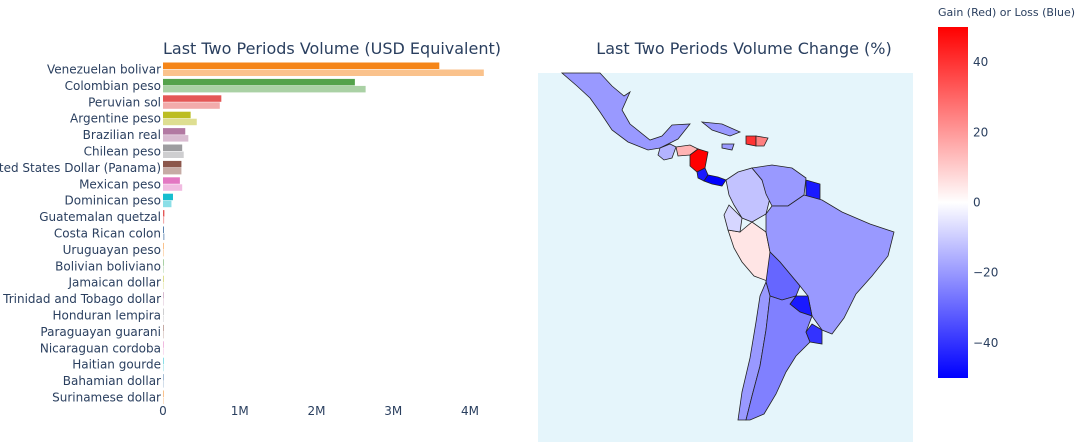  What do you see at coordinates (112, 381) in the screenshot?
I see `category-label: Bahamian dollar` at bounding box center [112, 381].